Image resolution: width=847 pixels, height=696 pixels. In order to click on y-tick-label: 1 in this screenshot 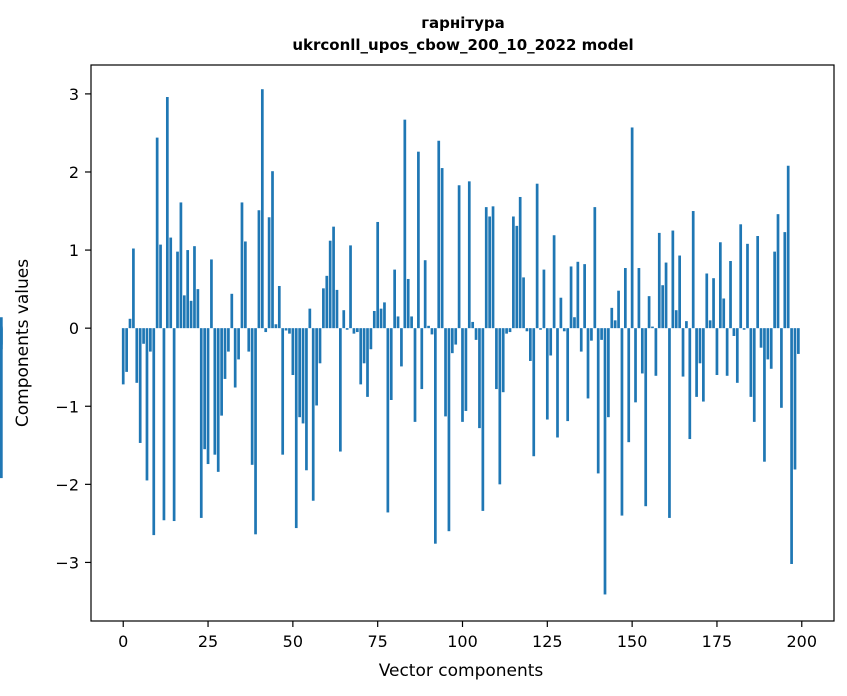, I will do `click(74, 250)`.